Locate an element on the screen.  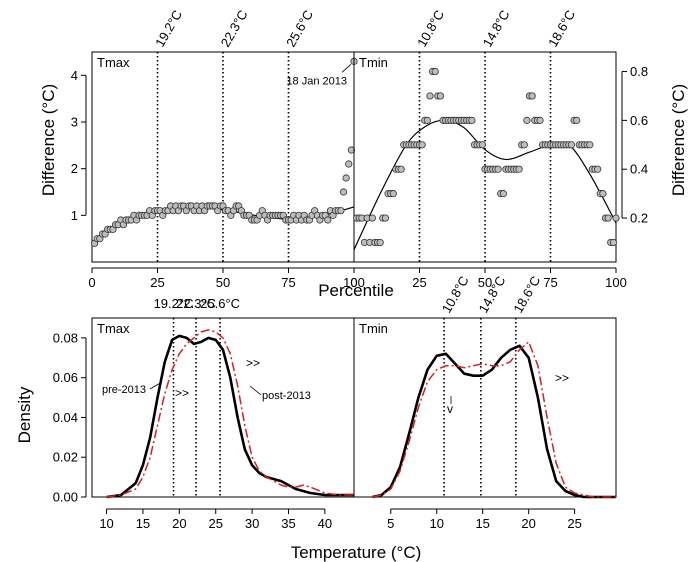
annotation-text: 18 Jan 2013 is located at coordinates (316, 81).